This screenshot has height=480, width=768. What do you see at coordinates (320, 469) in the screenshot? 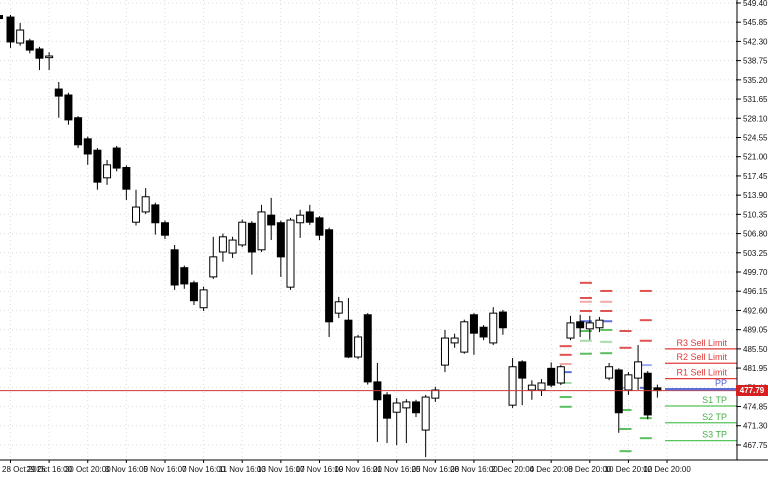
I see `x-tick-label: 17 Nov 16:00` at bounding box center [320, 469].